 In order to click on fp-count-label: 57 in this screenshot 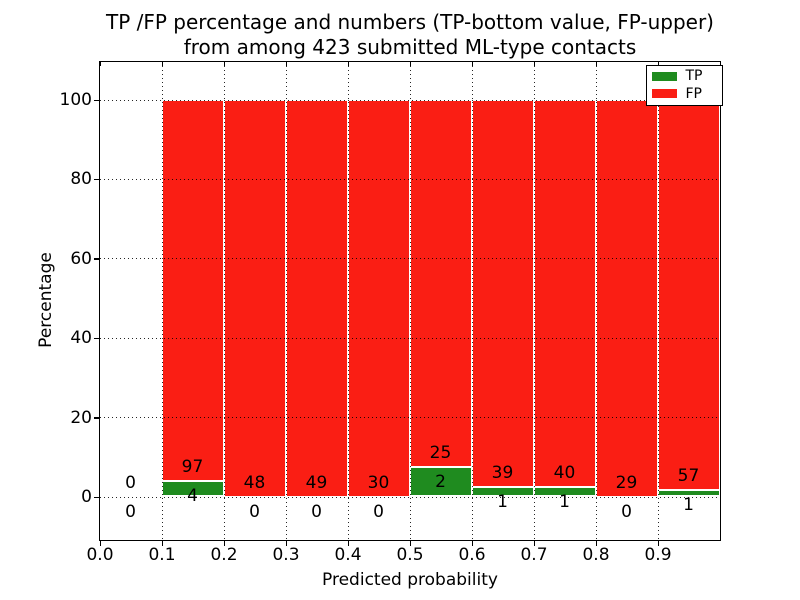, I will do `click(688, 475)`.